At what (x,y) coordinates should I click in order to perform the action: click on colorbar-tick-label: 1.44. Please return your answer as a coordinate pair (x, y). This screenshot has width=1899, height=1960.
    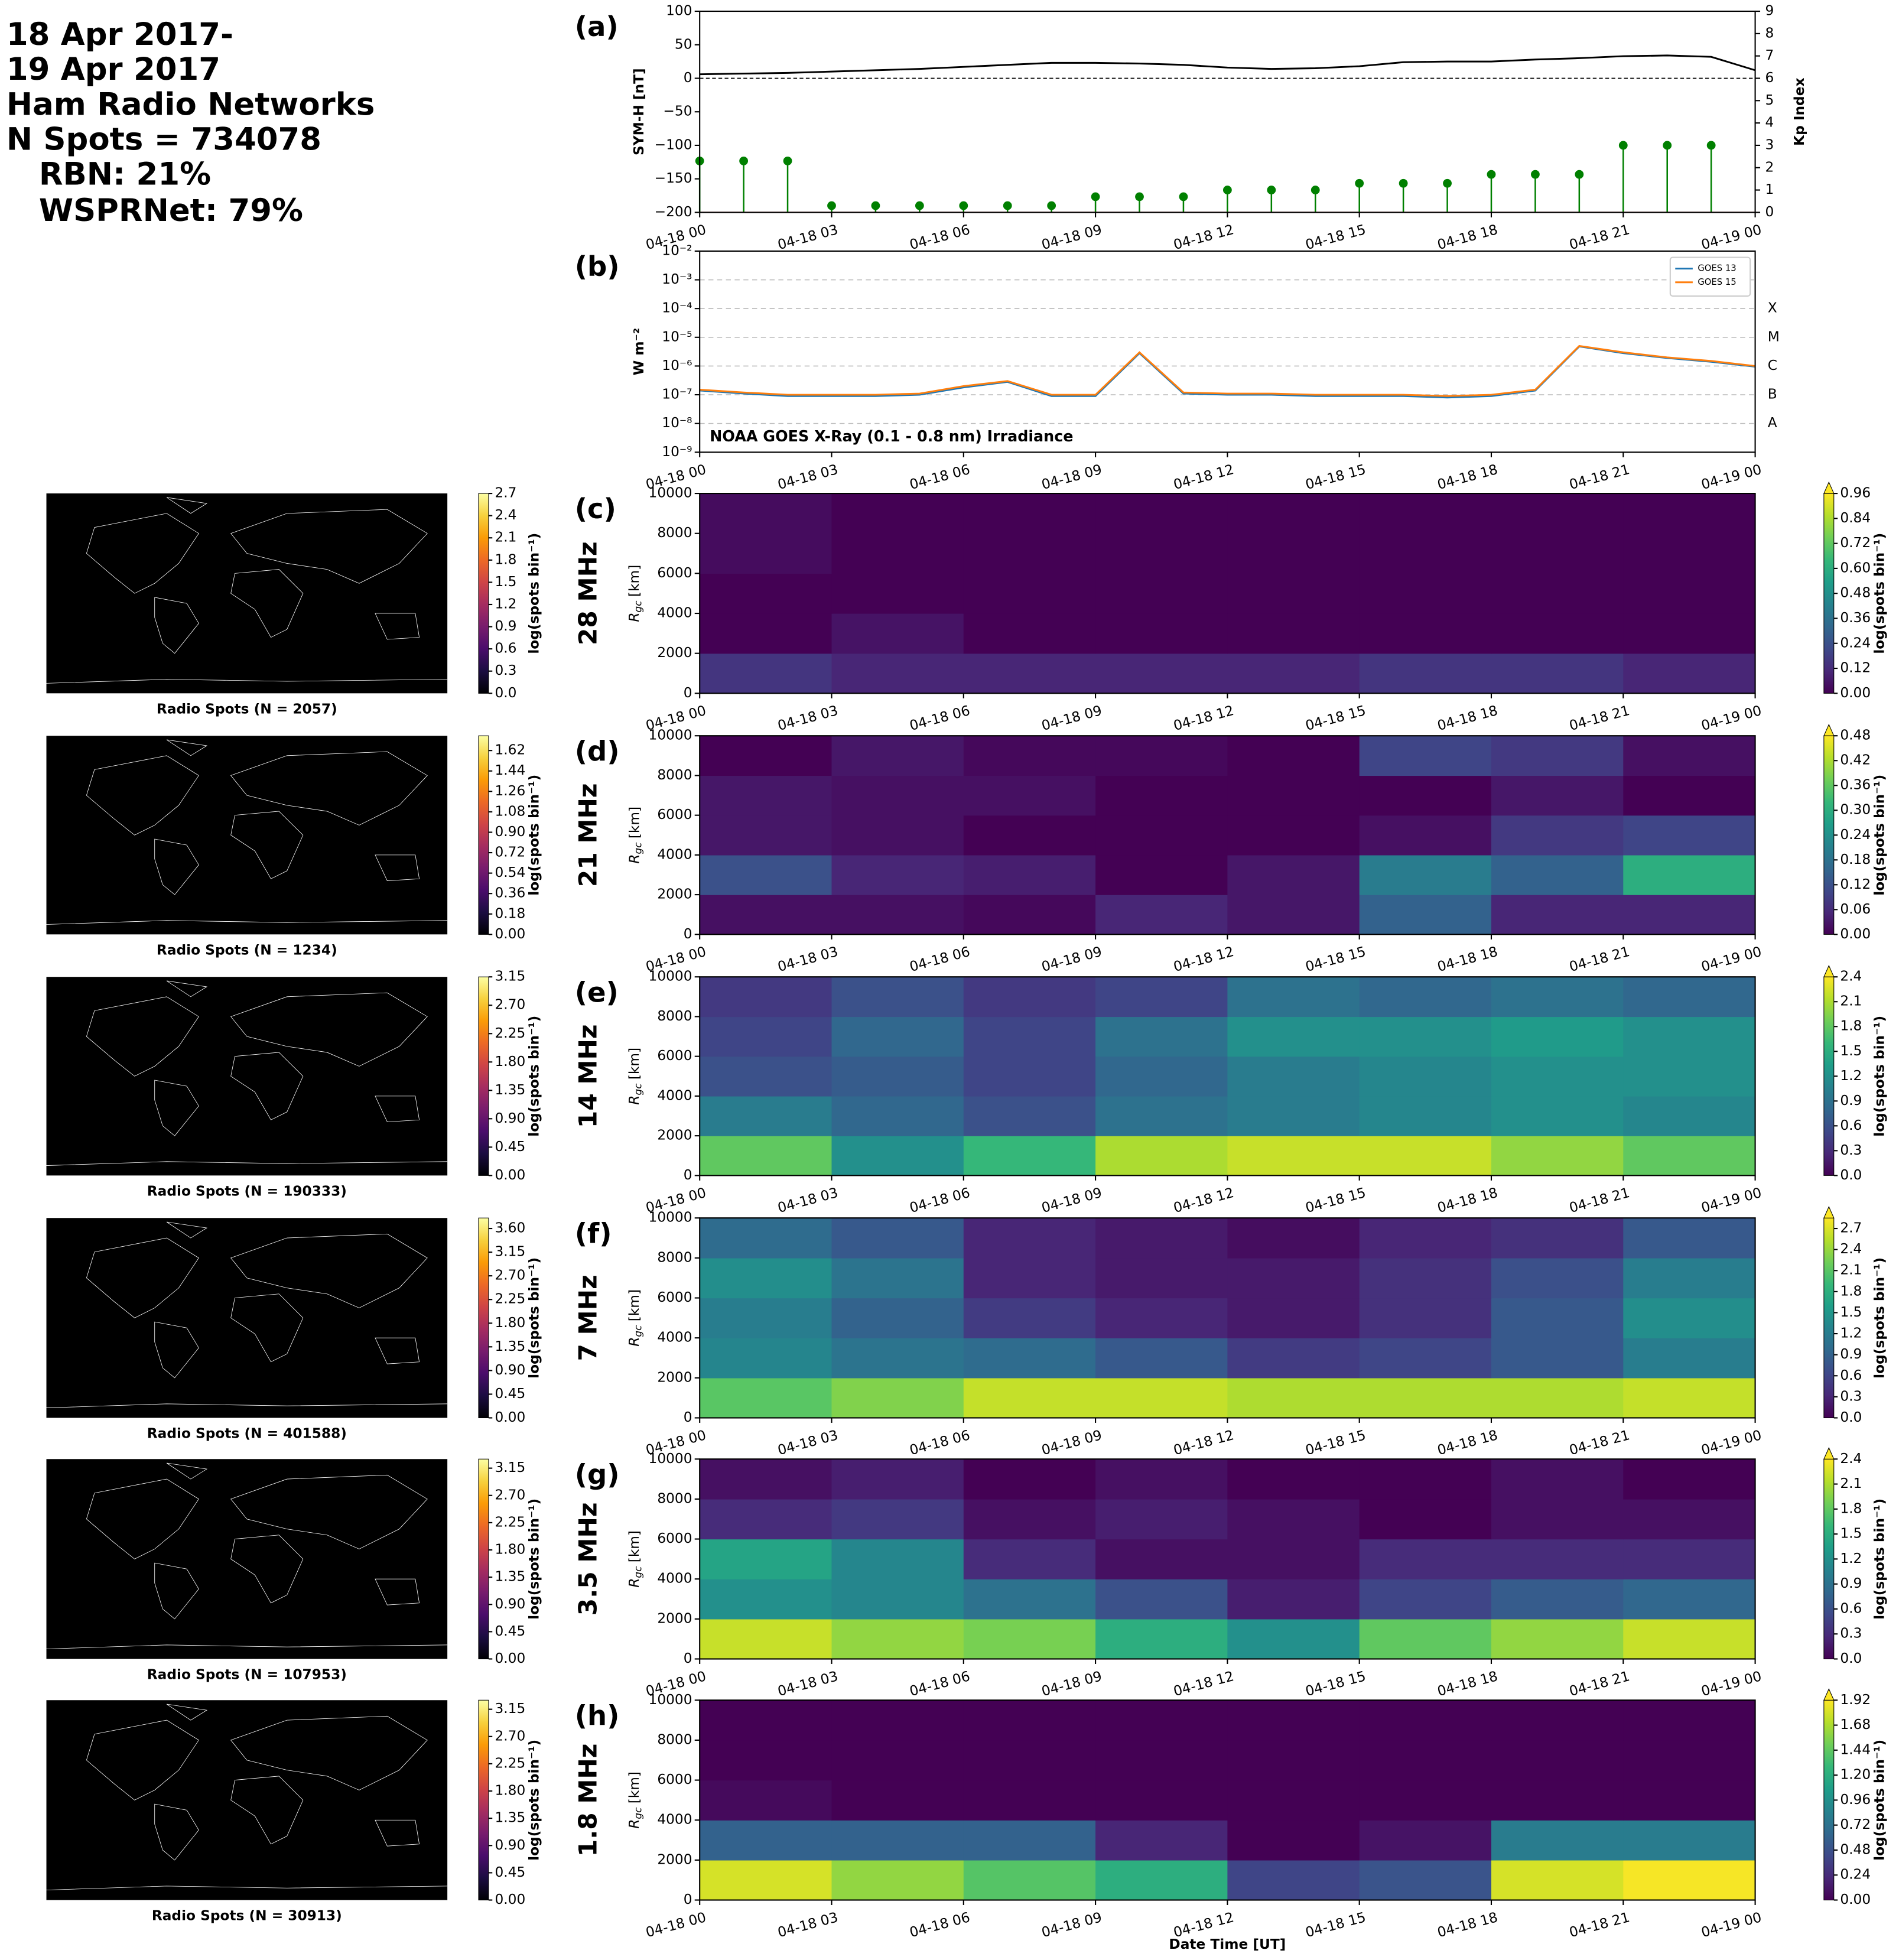
    Looking at the image, I should click on (510, 770).